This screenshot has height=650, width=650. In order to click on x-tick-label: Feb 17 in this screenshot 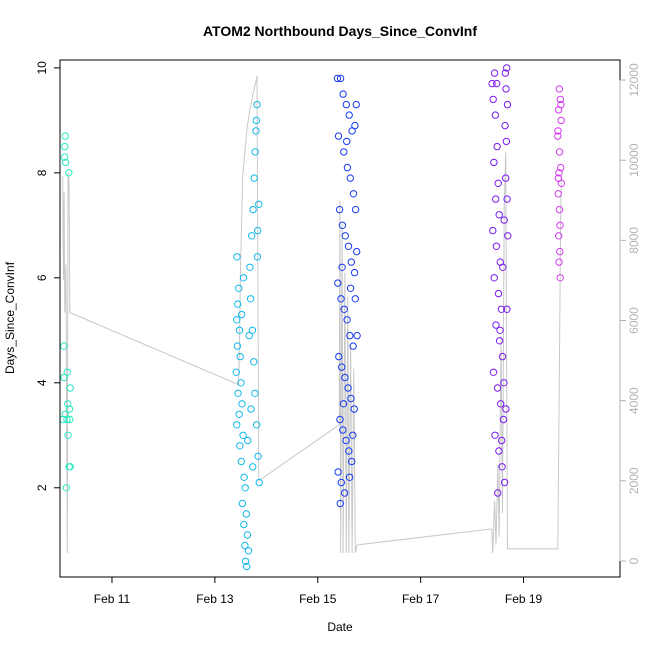, I will do `click(421, 599)`.